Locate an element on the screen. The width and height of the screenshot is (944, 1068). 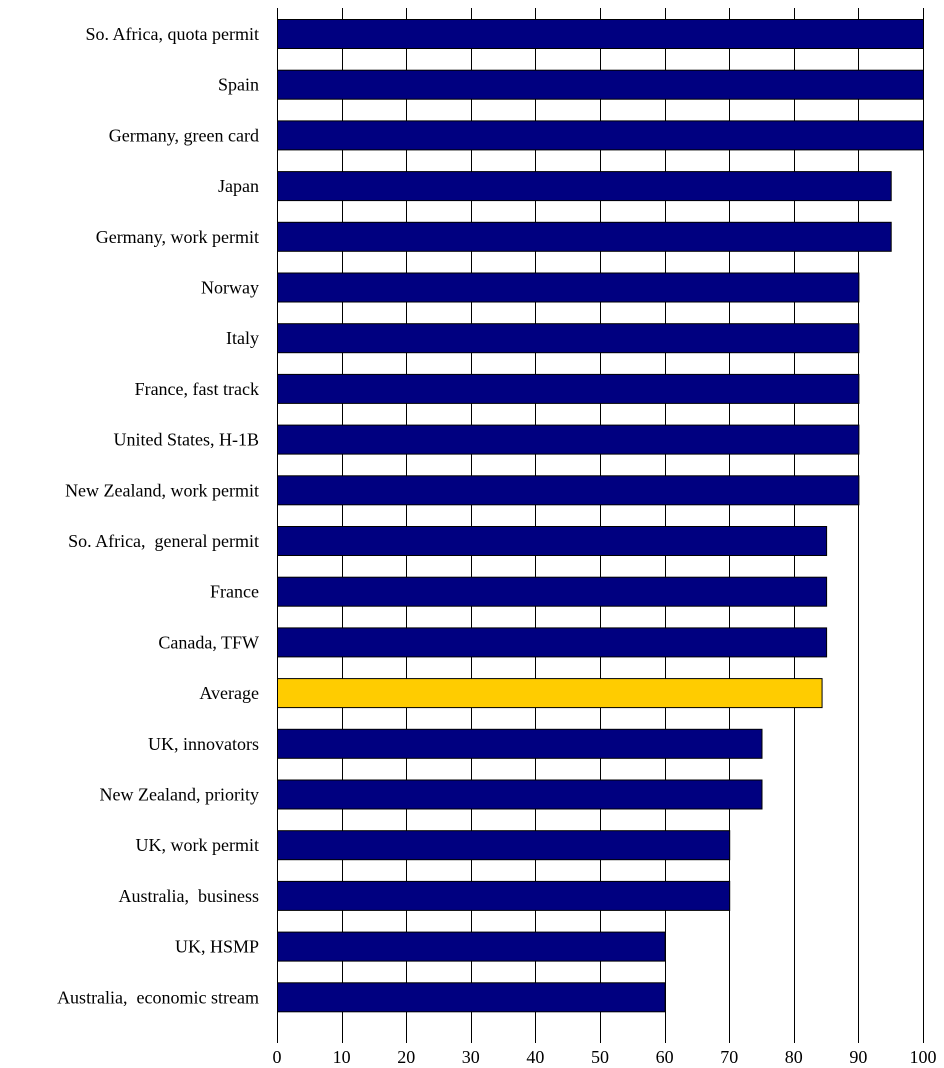
category-label-new-zealand-work-permit: New Zealand, work permit is located at coordinates (162, 490).